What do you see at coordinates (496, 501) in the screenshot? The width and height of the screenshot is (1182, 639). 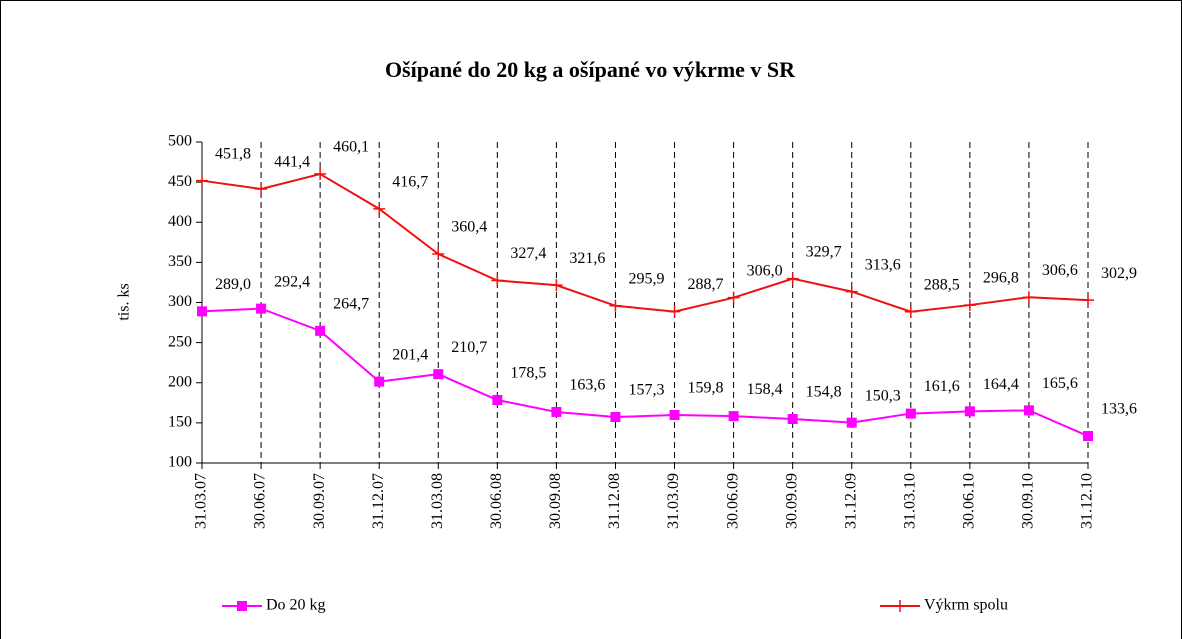 I see `x-tick-label: 30.06.08` at bounding box center [496, 501].